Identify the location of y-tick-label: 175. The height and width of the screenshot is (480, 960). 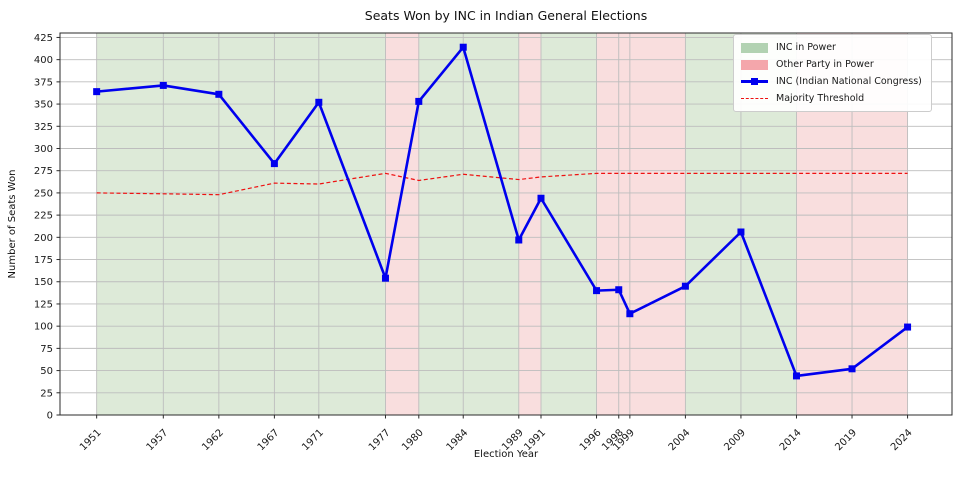
(43, 260).